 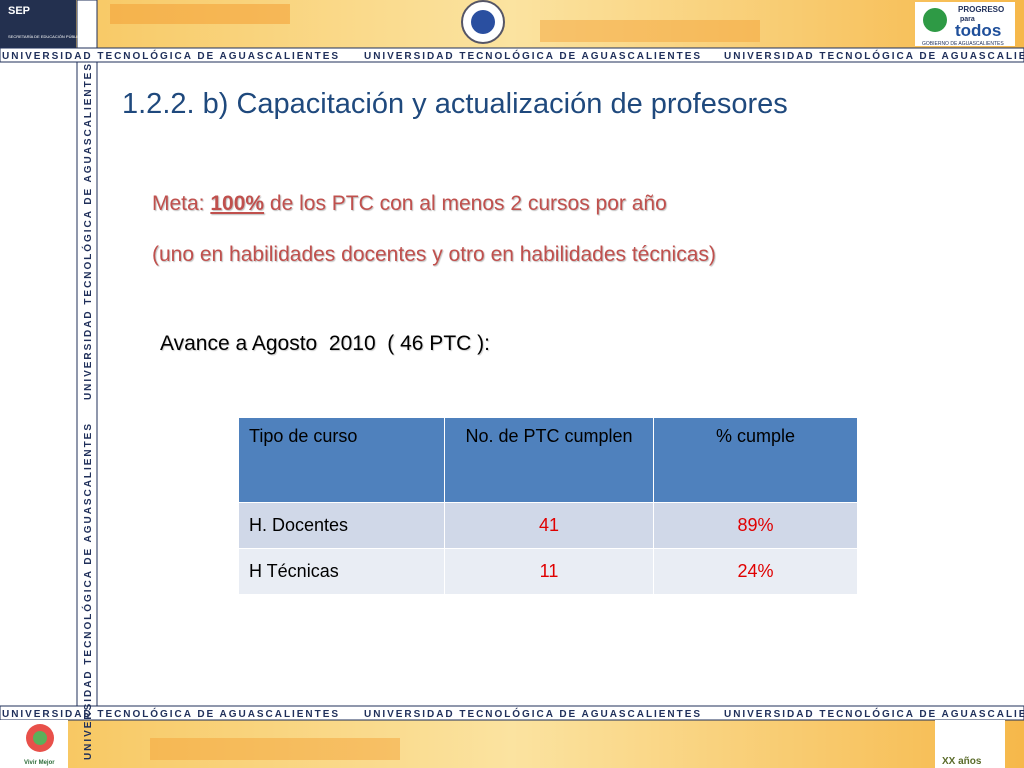 I want to click on sep-logo, so click(x=38, y=24).